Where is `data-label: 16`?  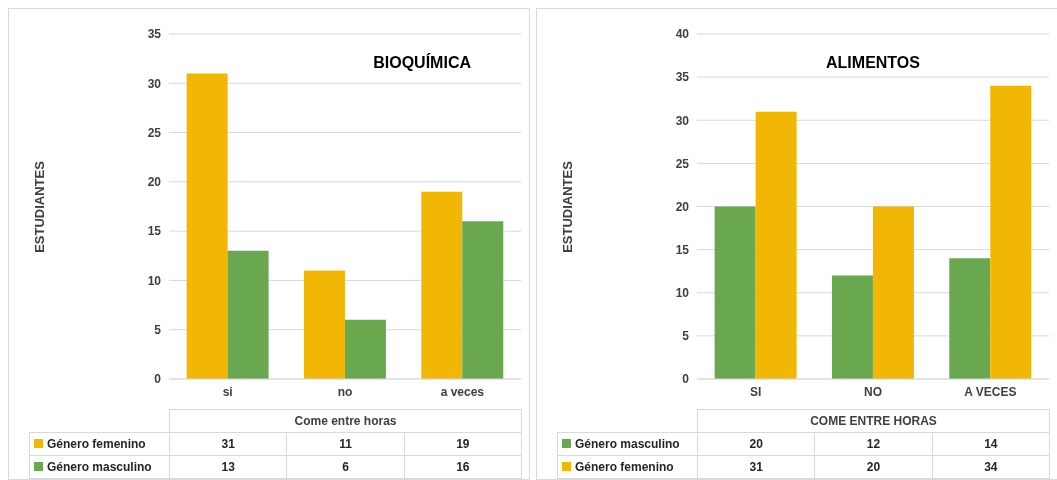
data-label: 16 is located at coordinates (463, 467).